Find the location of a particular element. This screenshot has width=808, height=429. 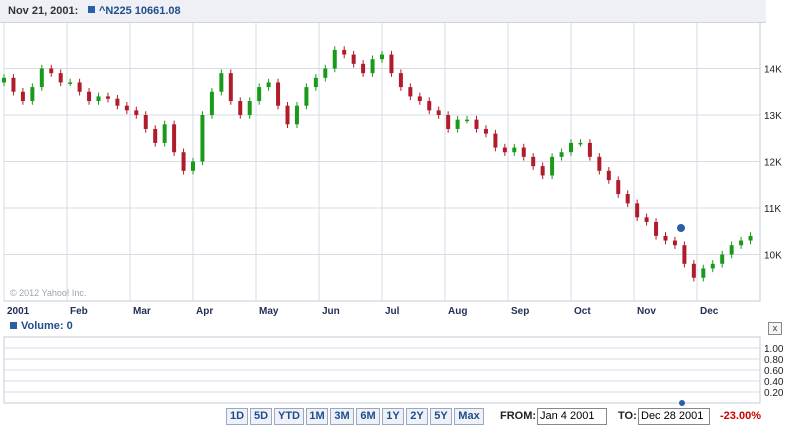

x-axis-labels: 2001 Feb Mar Apr May Jun Jul Aug Sep Oct Nov Dec is located at coordinates (363, 311).